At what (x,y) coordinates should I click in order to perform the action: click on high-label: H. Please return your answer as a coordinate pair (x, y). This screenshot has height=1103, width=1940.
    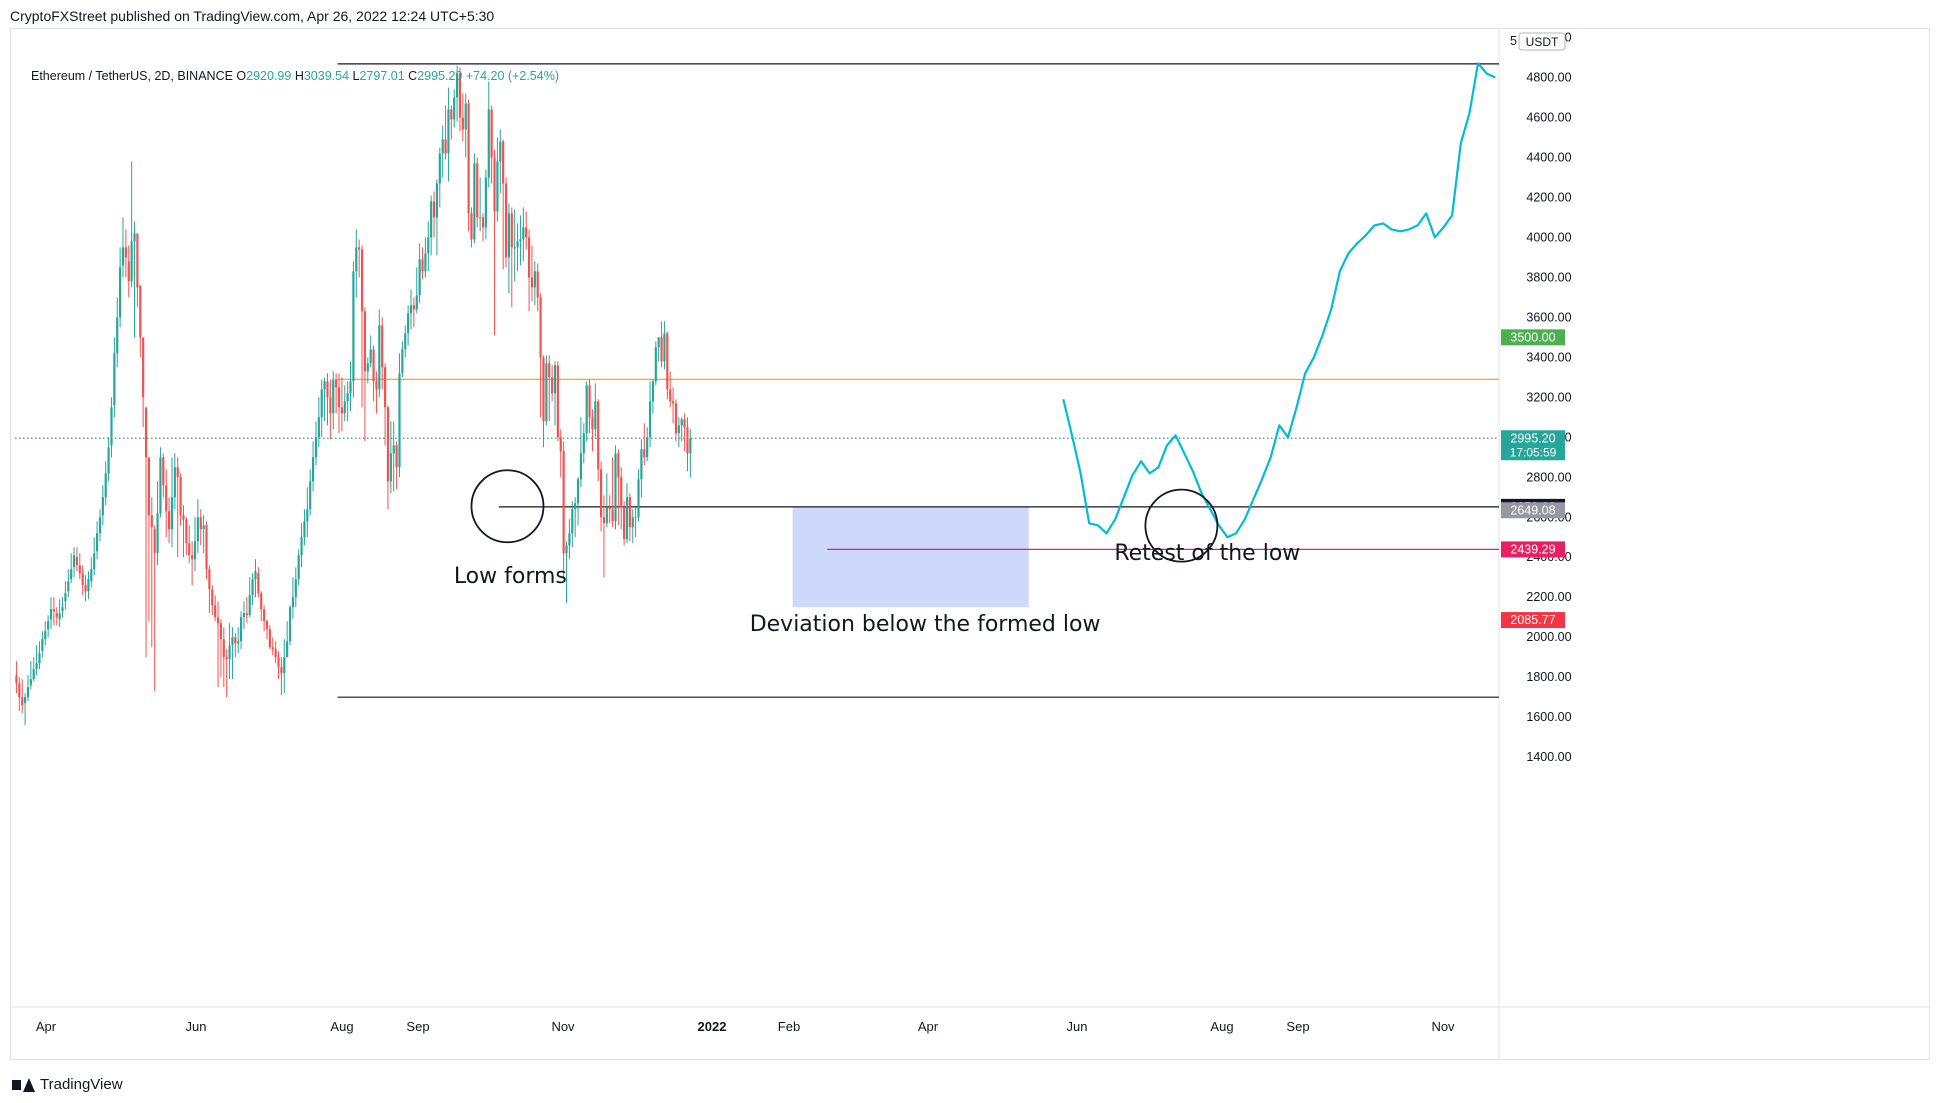
    Looking at the image, I should click on (299, 76).